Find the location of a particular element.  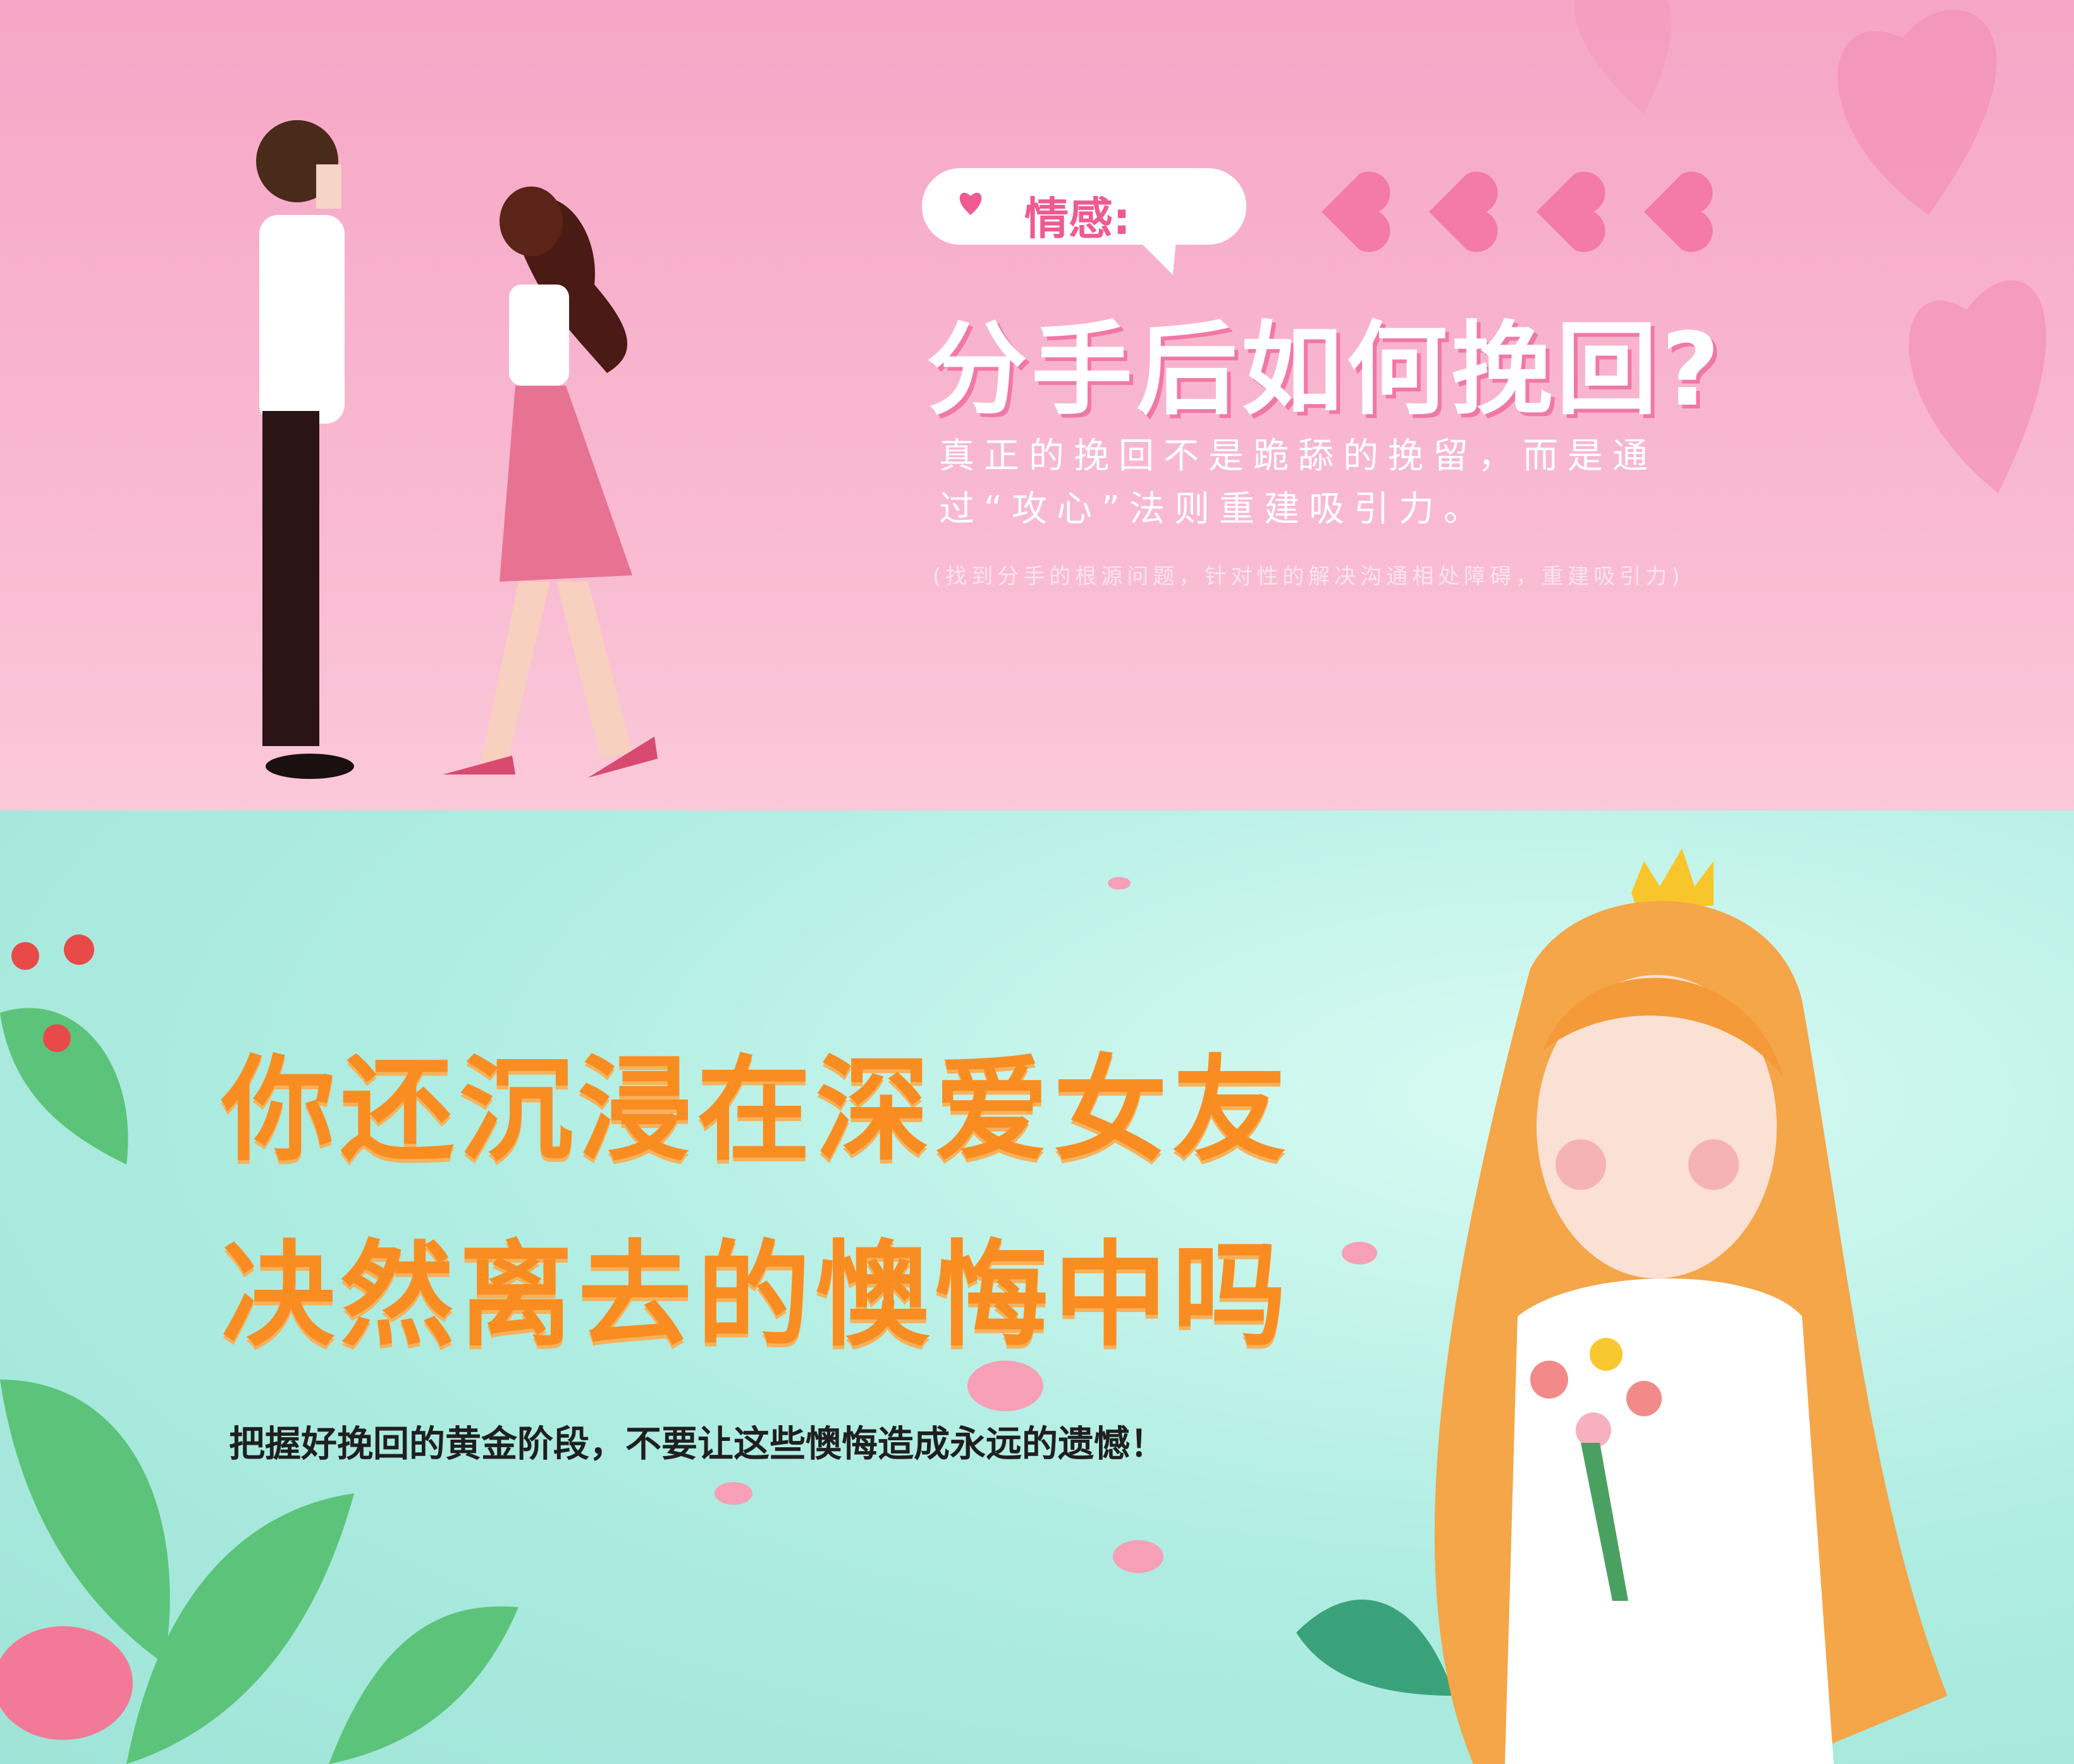

subtitle: 把握好挽回的黄金阶段，不要让这些懊悔造成永远的遗憾！ is located at coordinates (697, 1444).